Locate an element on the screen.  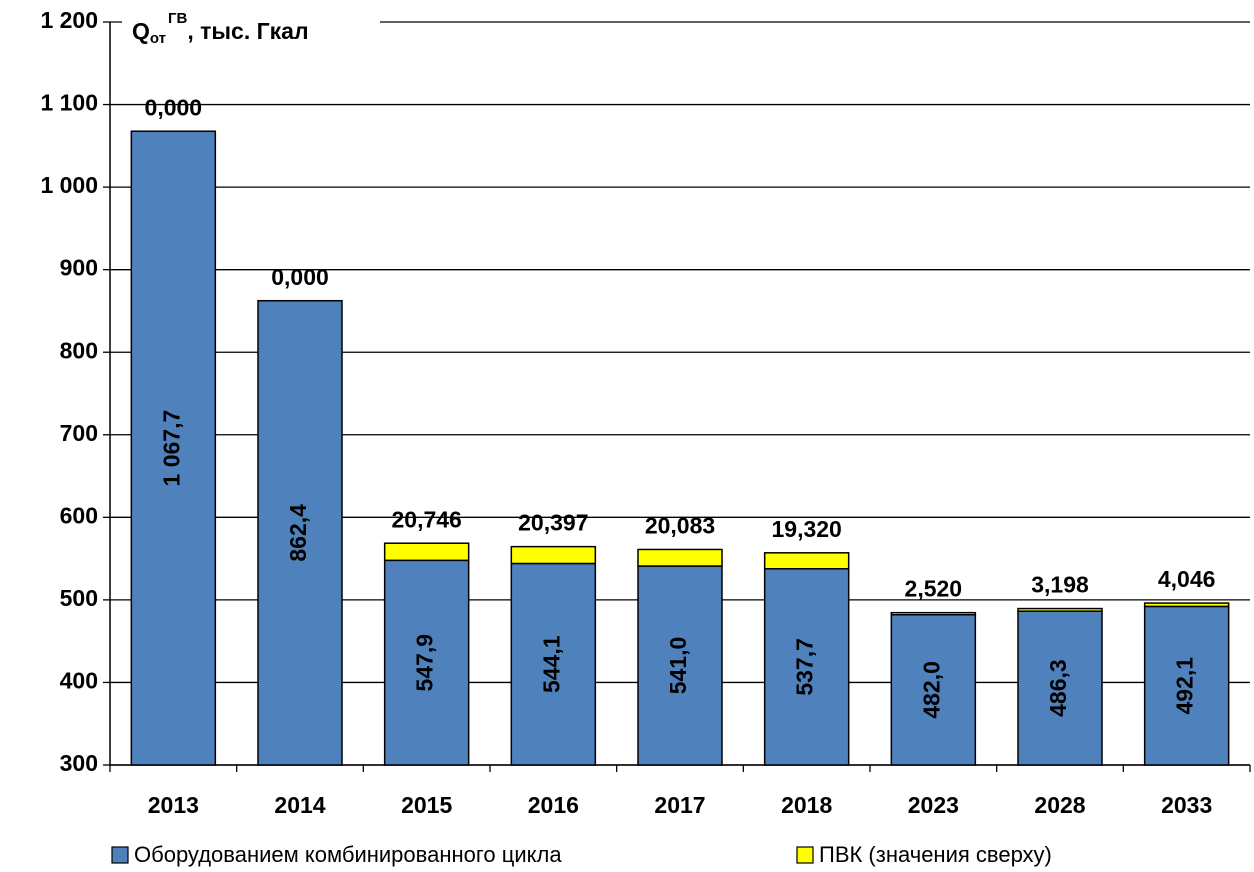
value-label: 541,0 is located at coordinates (678, 666).